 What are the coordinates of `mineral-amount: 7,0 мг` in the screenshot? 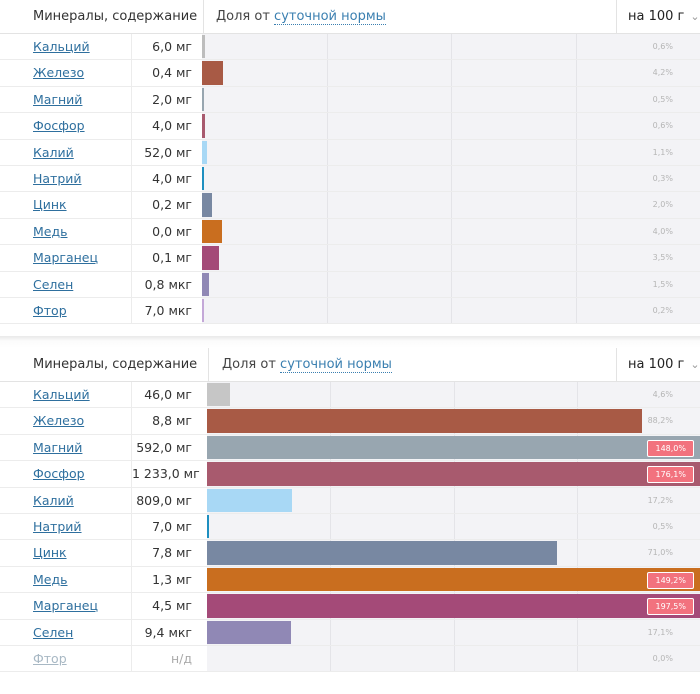 It's located at (172, 526).